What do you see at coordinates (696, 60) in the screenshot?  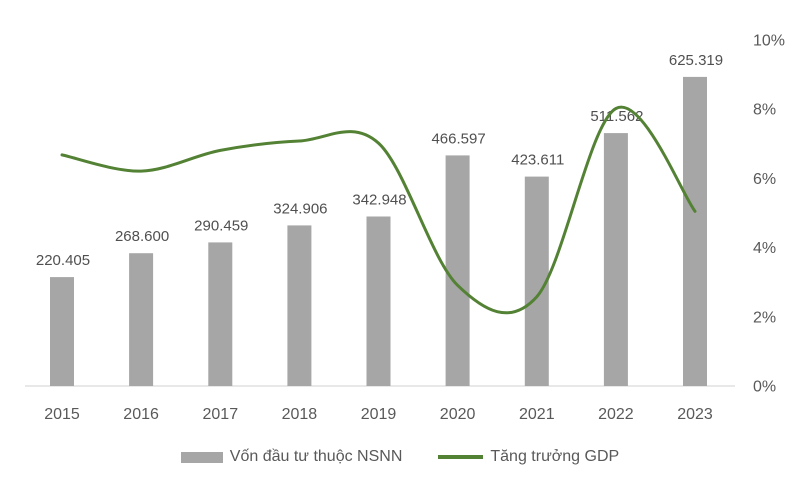 I see `bar-value-label-2023: 625.319` at bounding box center [696, 60].